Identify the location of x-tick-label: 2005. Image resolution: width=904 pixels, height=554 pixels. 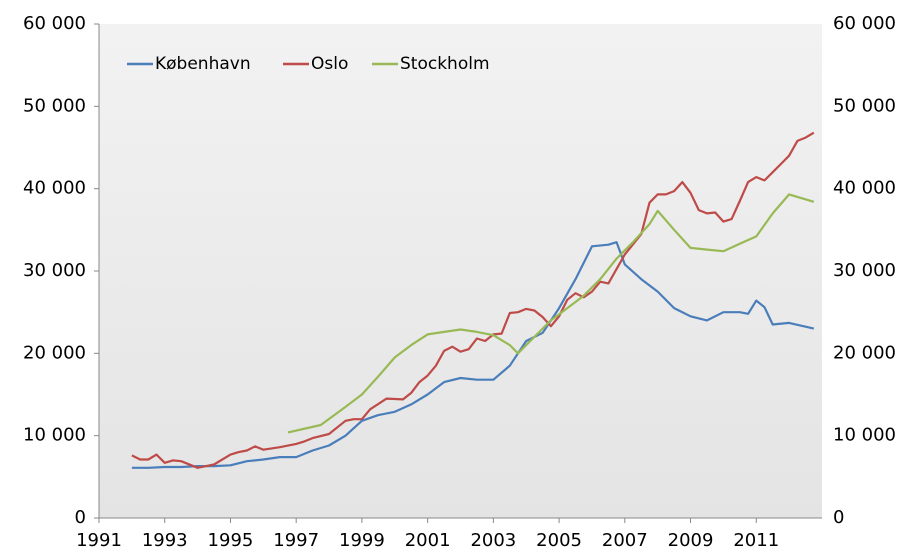
(559, 540).